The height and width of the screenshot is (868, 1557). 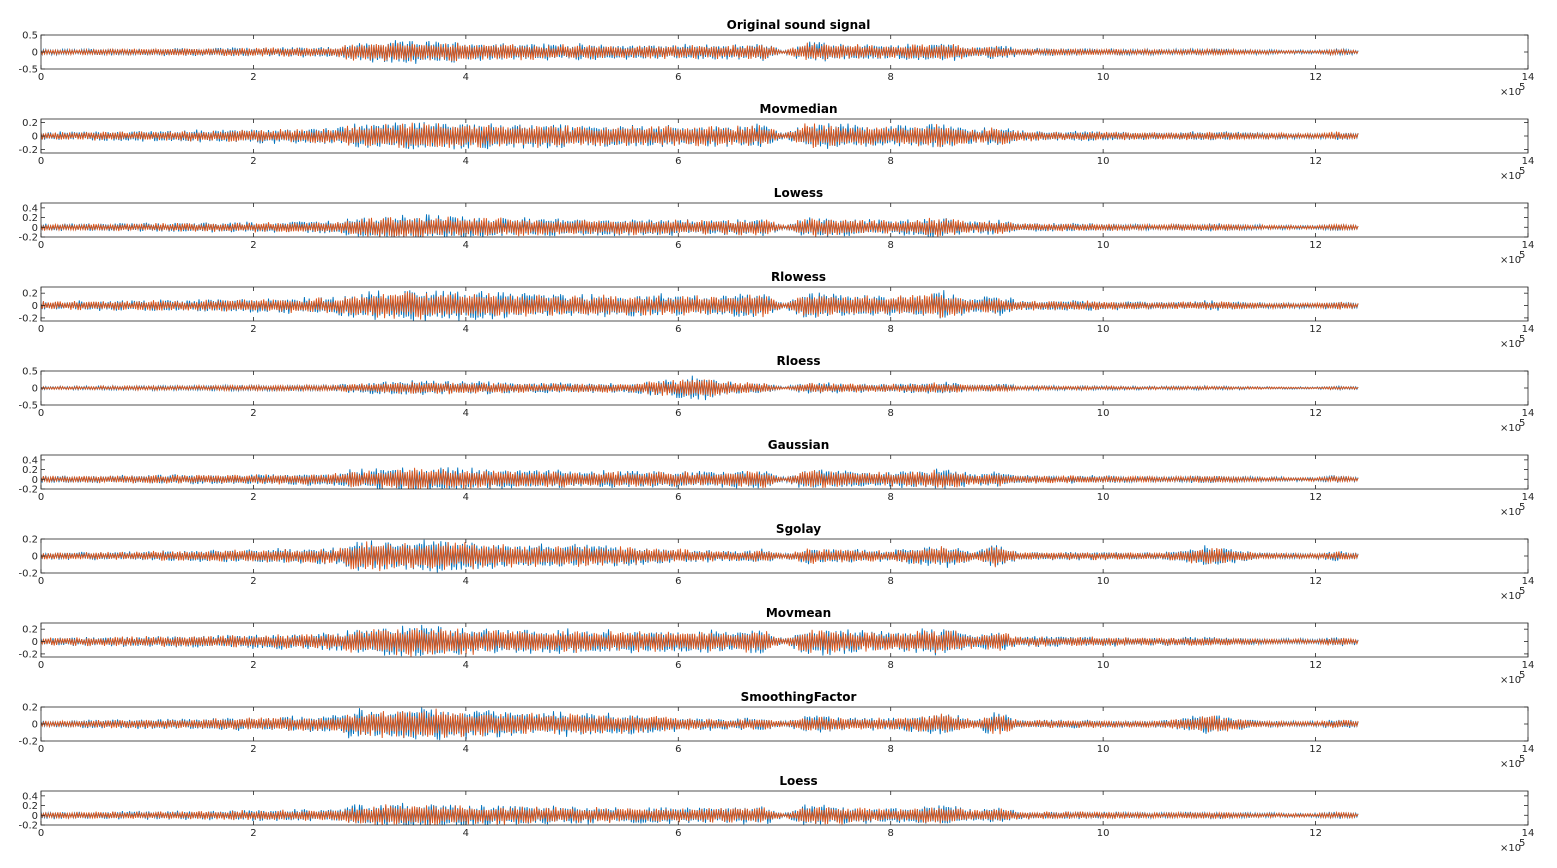 What do you see at coordinates (799, 109) in the screenshot?
I see `subplot-title: Movmedian` at bounding box center [799, 109].